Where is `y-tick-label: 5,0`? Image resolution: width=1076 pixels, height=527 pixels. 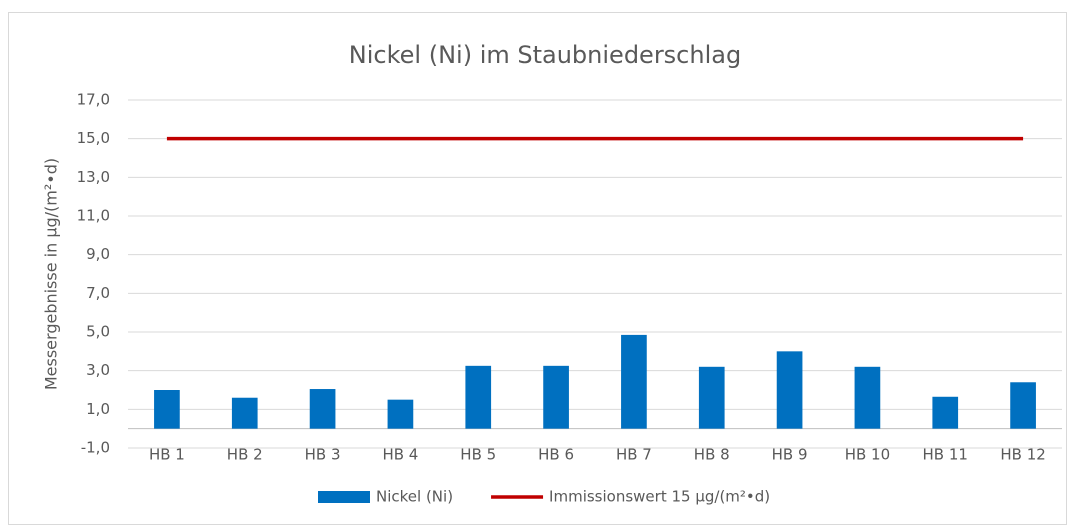
y-tick-label: 5,0 is located at coordinates (98, 332).